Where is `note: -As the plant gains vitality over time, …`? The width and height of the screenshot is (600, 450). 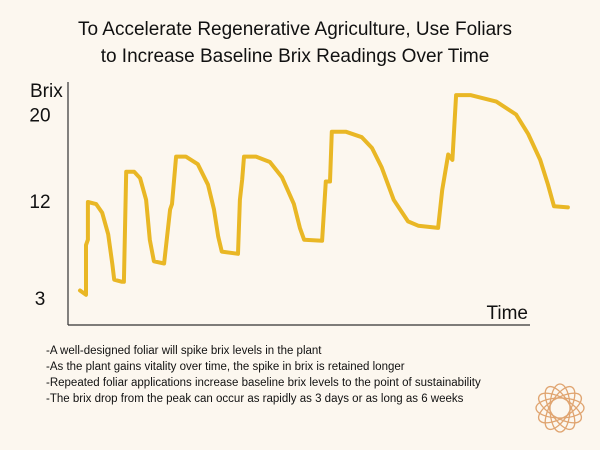
note: -As the plant gains vitality over time, … is located at coordinates (225, 367).